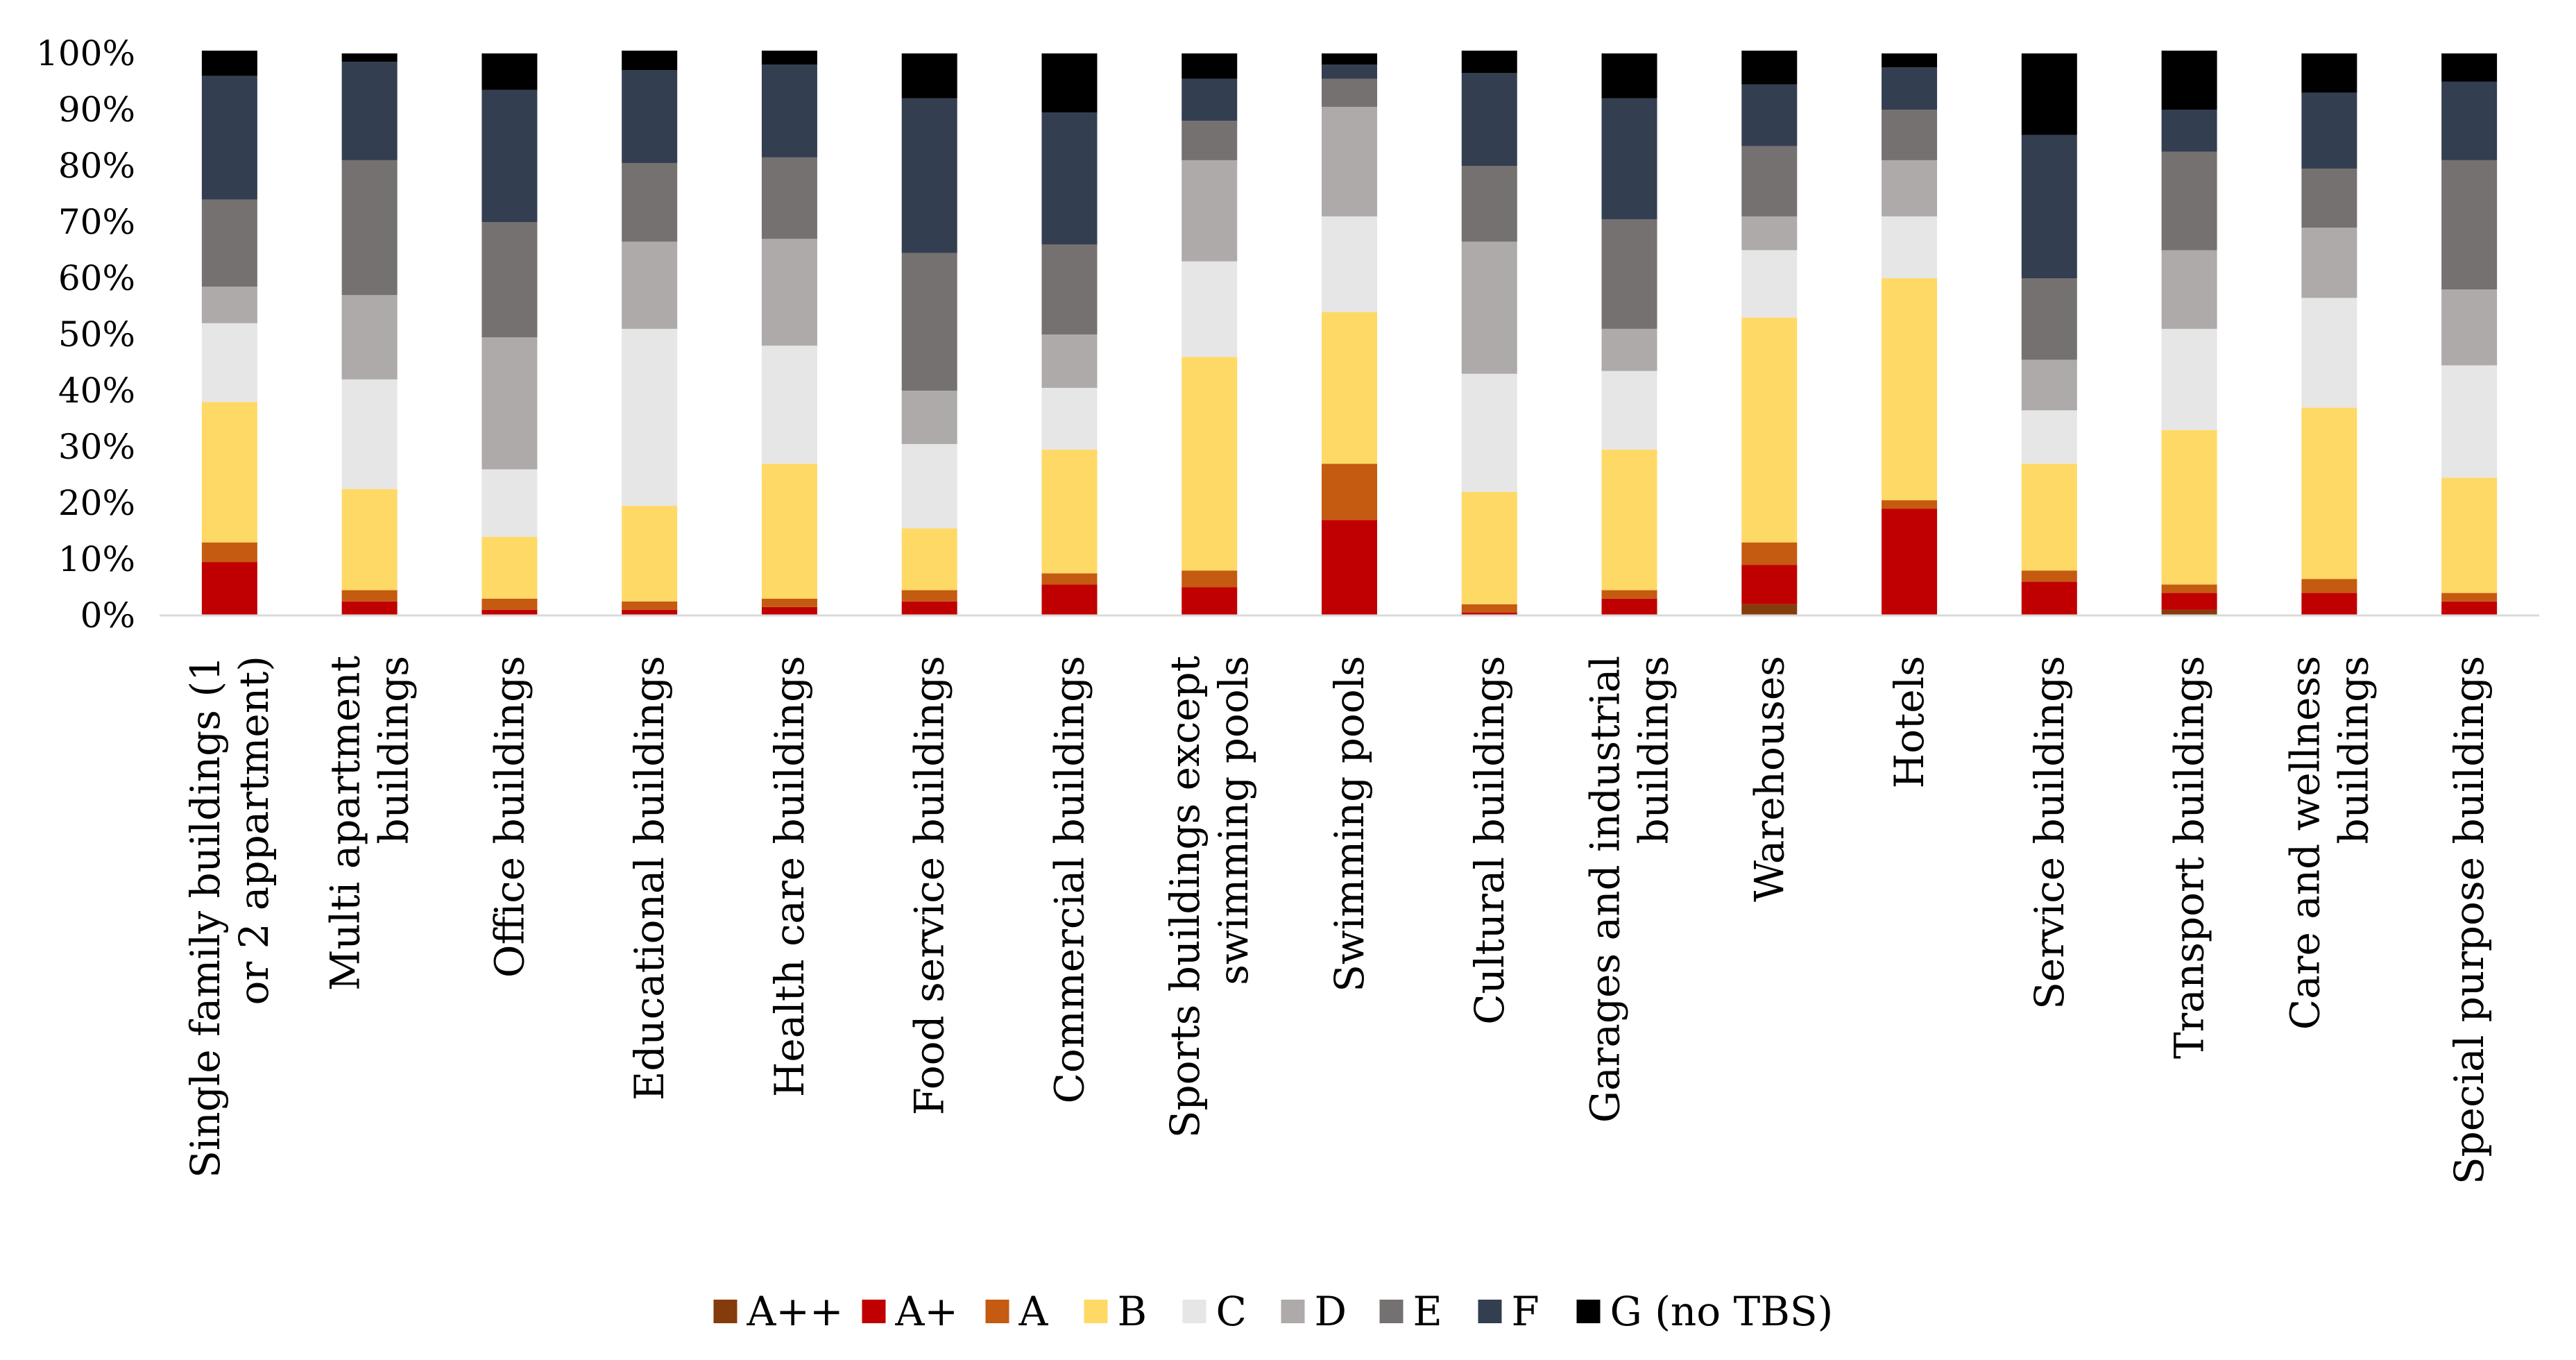 This screenshot has width=2576, height=1360. Describe the element at coordinates (2304, 843) in the screenshot. I see `x-tick-label-line: Care and wellness` at that location.